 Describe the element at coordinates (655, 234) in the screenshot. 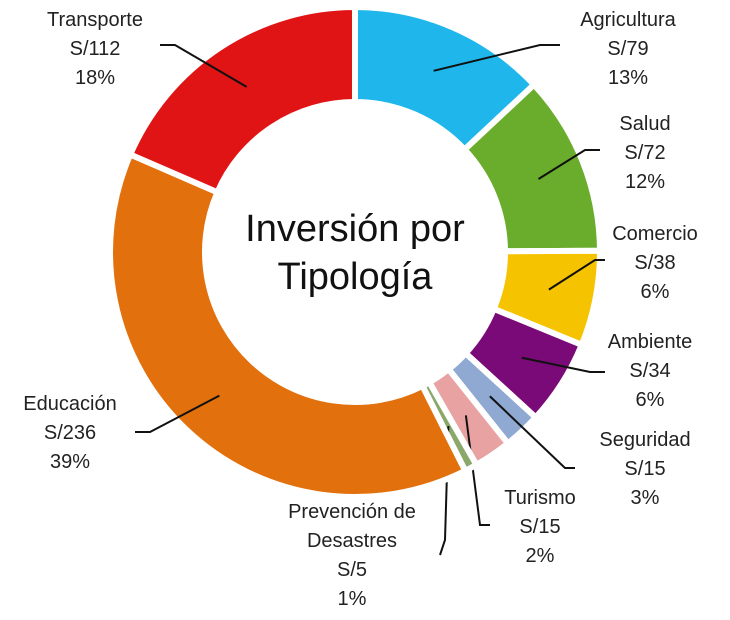

I see `category-label: Comercio` at that location.